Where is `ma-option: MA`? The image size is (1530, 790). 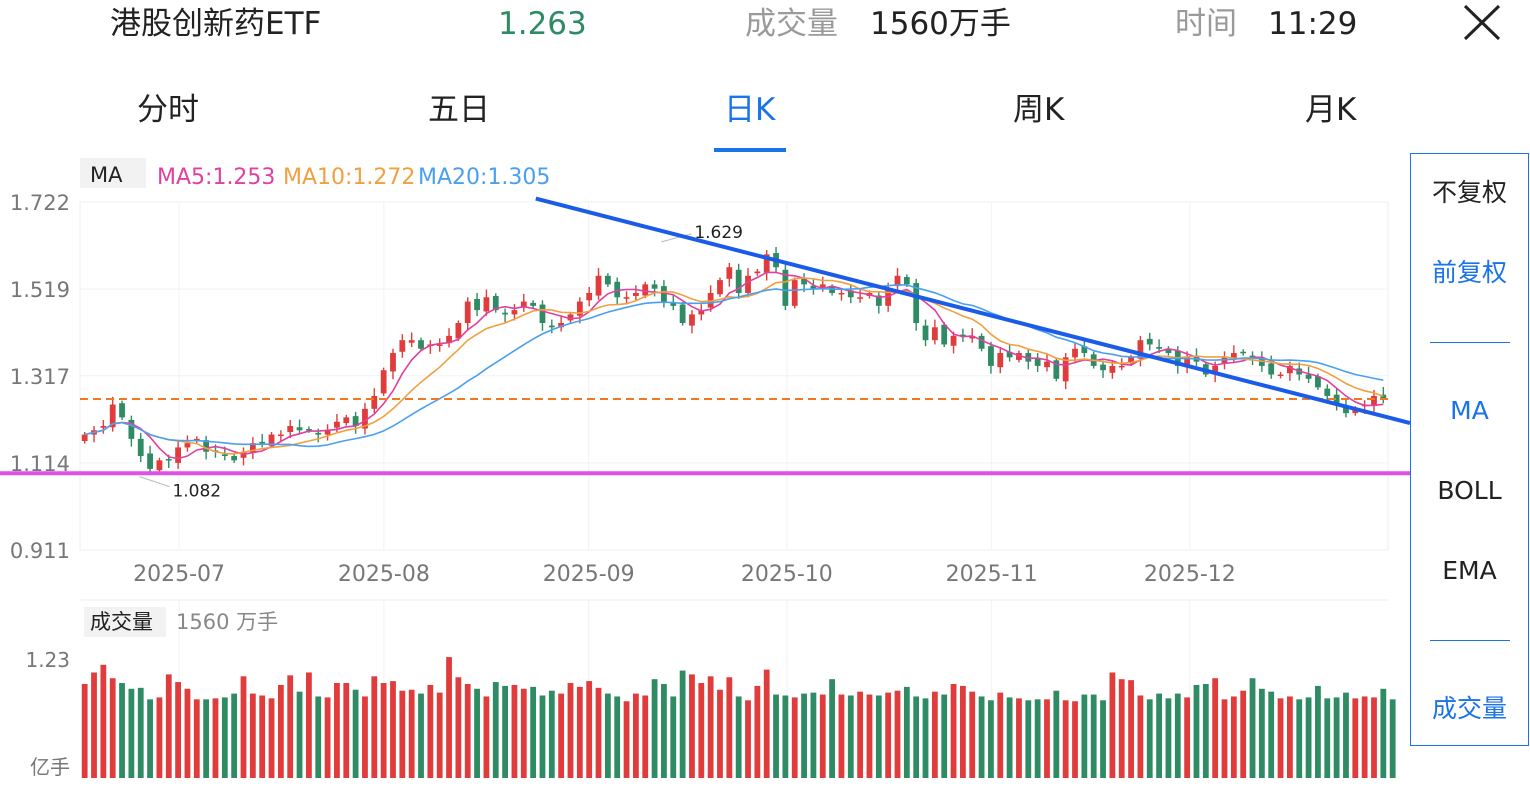
ma-option: MA is located at coordinates (1469, 410).